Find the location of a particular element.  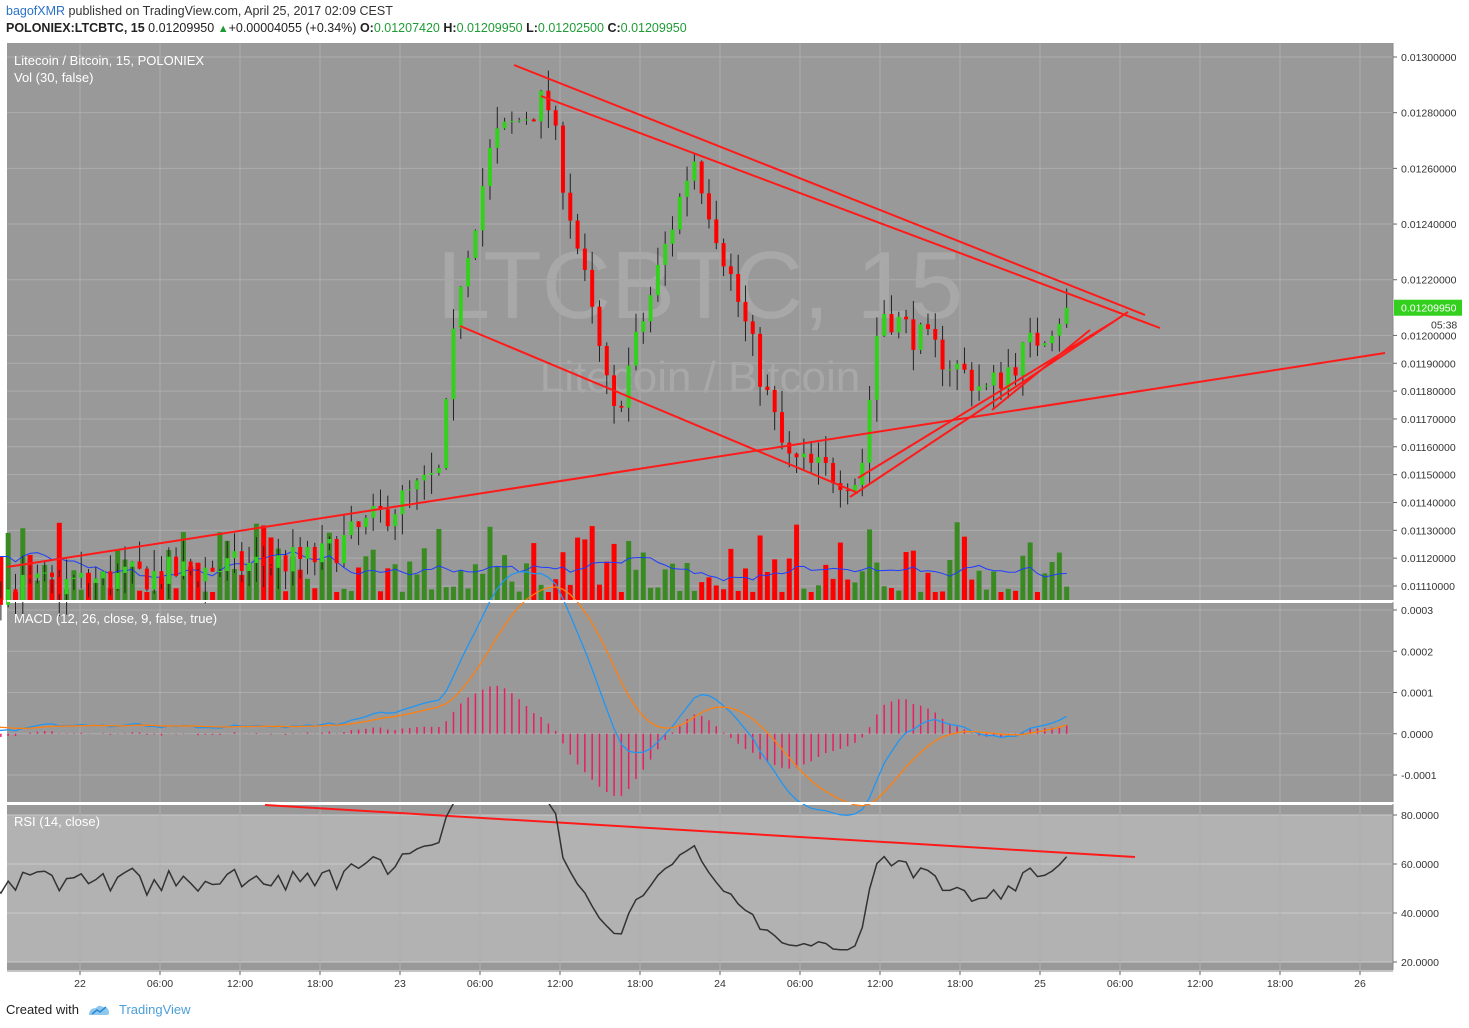

price-tick-label: 0.01300000 is located at coordinates (1429, 58).